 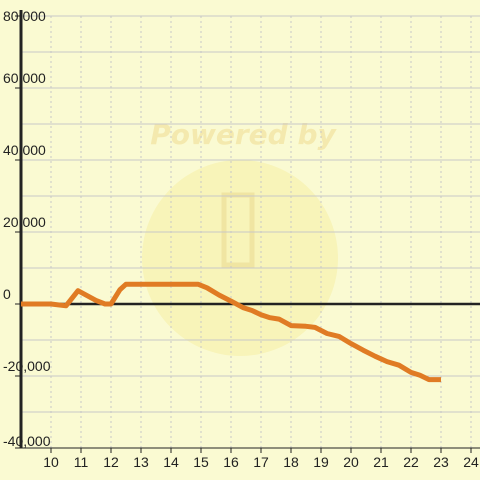 What do you see at coordinates (27, 366) in the screenshot?
I see `y-tick-label: -20,000` at bounding box center [27, 366].